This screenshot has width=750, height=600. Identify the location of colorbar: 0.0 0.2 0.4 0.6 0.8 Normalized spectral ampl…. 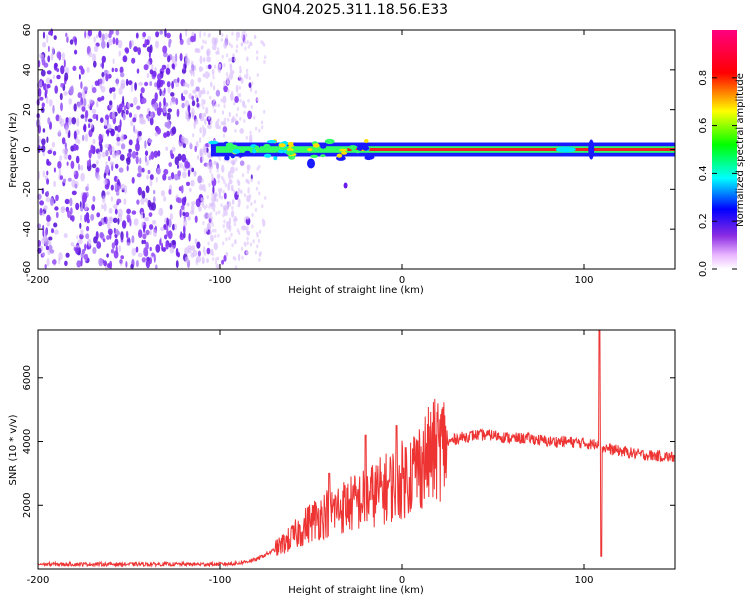
(722, 153).